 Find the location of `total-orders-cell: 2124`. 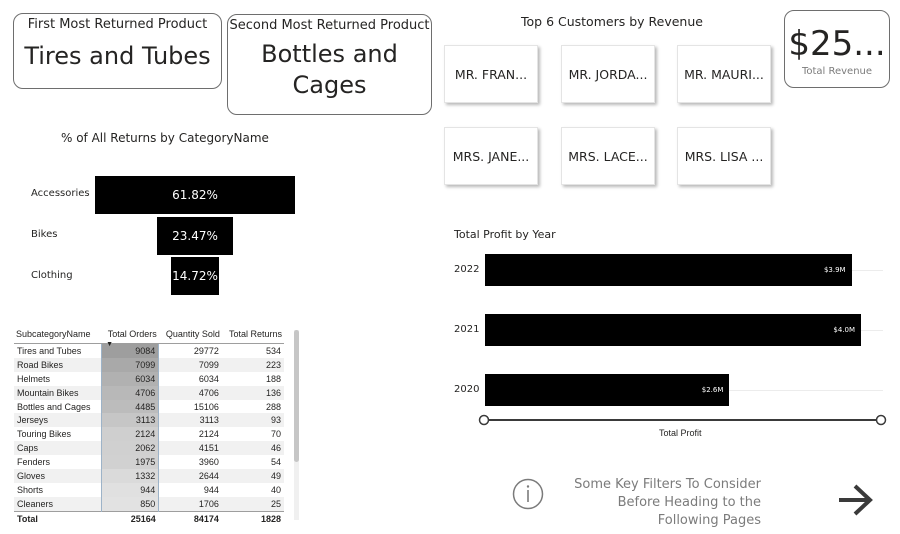

total-orders-cell: 2124 is located at coordinates (130, 434).